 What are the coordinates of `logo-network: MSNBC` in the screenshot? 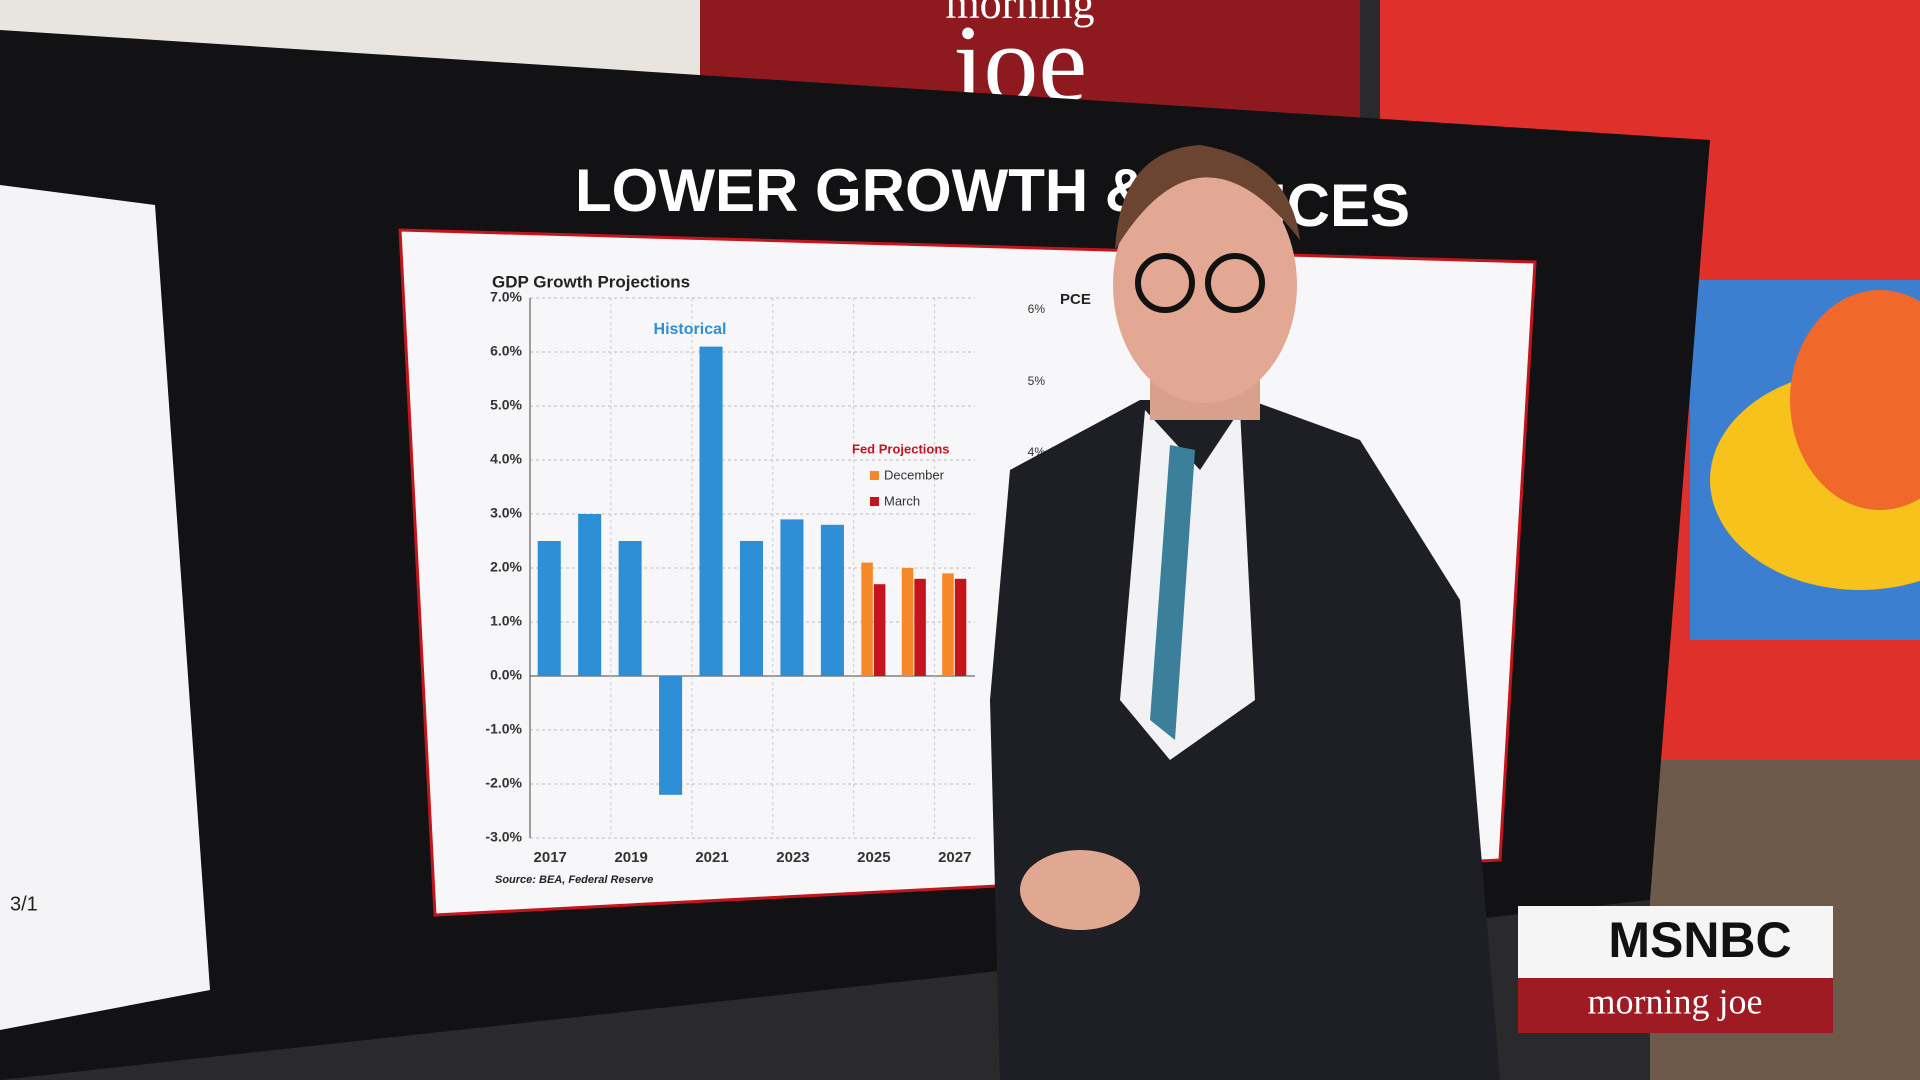 It's located at (1699, 940).